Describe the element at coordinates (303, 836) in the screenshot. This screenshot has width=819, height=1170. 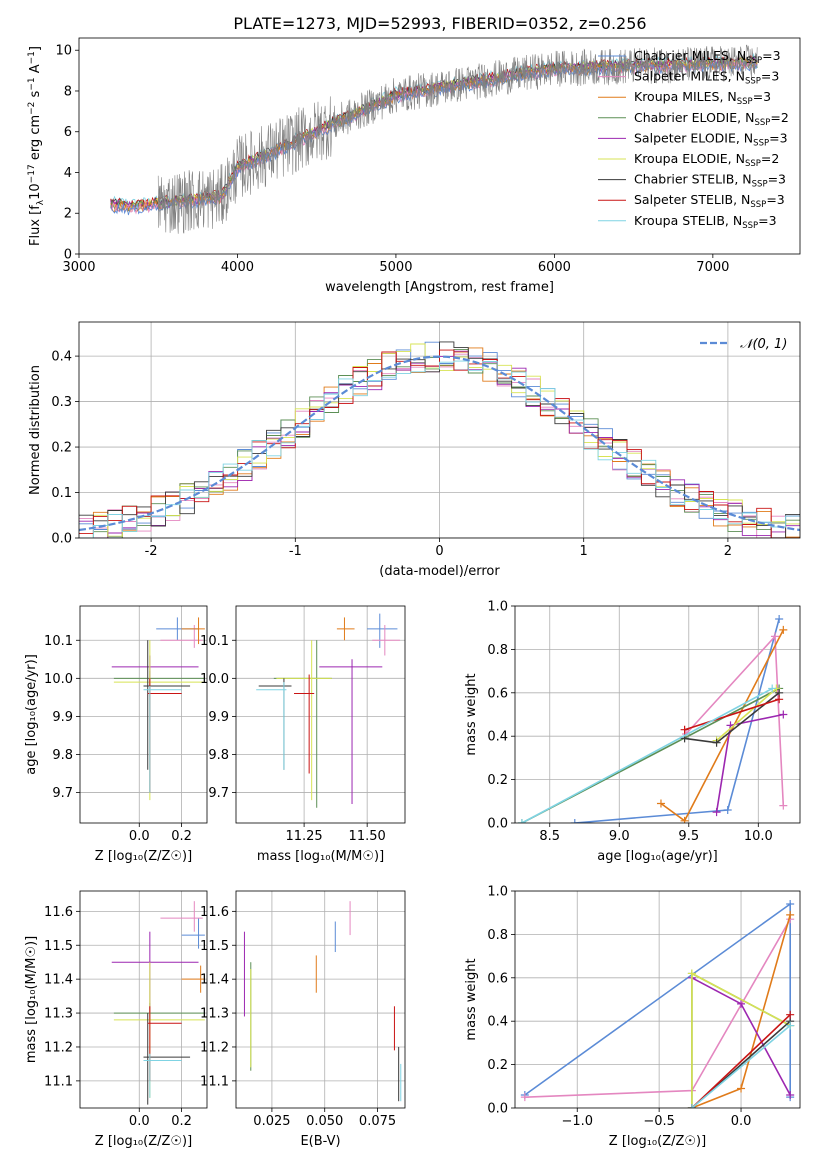
I see `x-tick-label: 11.25` at that location.